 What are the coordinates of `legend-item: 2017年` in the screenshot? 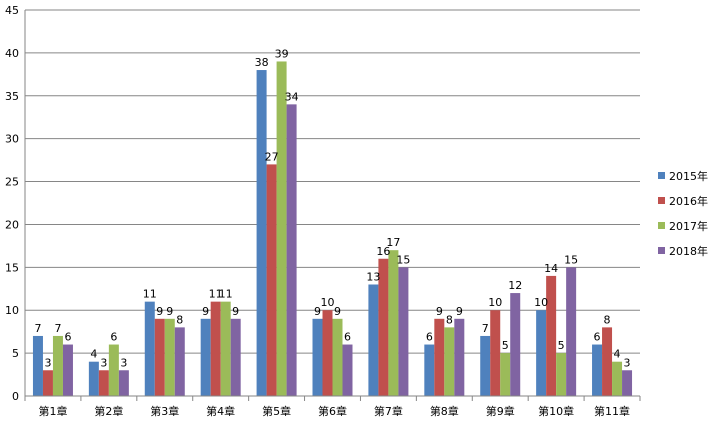 It's located at (688, 225).